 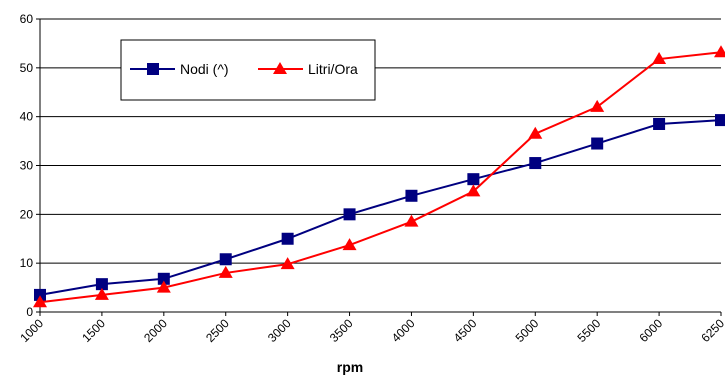 What do you see at coordinates (155, 330) in the screenshot?
I see `x-tick-label: 2000` at bounding box center [155, 330].